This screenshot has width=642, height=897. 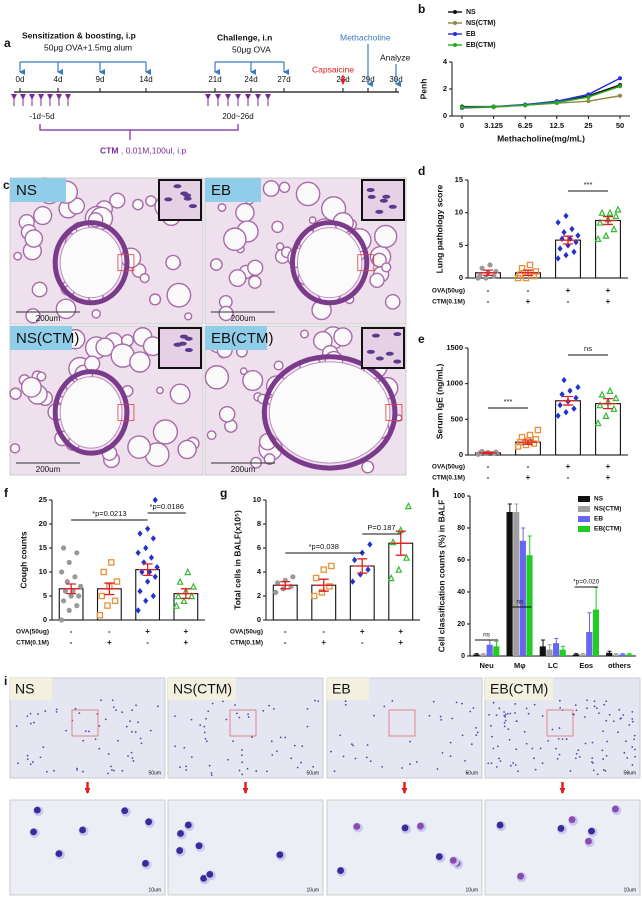 I want to click on x-tick-label: LC, so click(x=553, y=665).